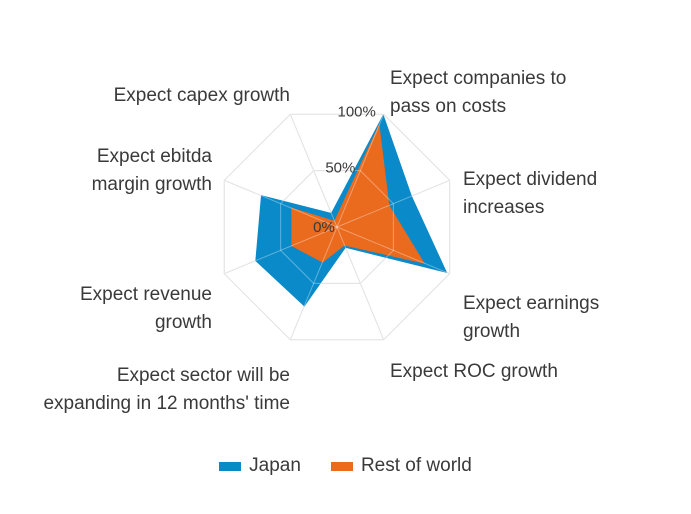  Describe the element at coordinates (203, 375) in the screenshot. I see `axis-label: Expect sector will be` at that location.